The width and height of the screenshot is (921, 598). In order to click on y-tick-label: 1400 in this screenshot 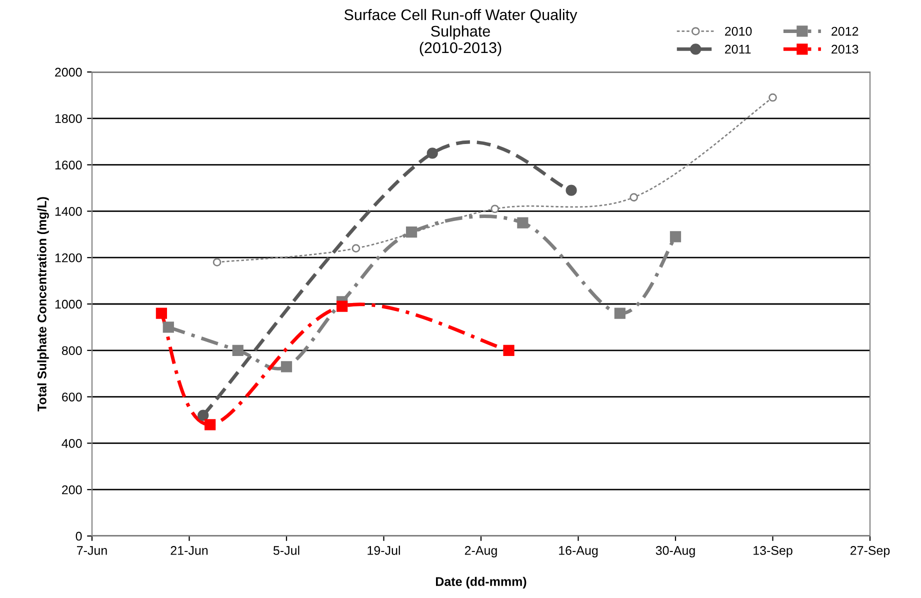, I will do `click(68, 211)`.